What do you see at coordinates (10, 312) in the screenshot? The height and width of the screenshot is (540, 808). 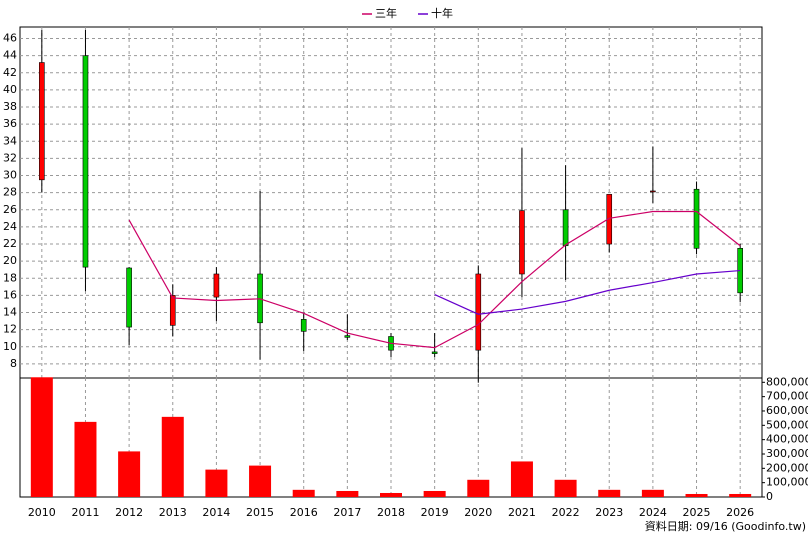 I see `y-tick-label: 14` at bounding box center [10, 312].